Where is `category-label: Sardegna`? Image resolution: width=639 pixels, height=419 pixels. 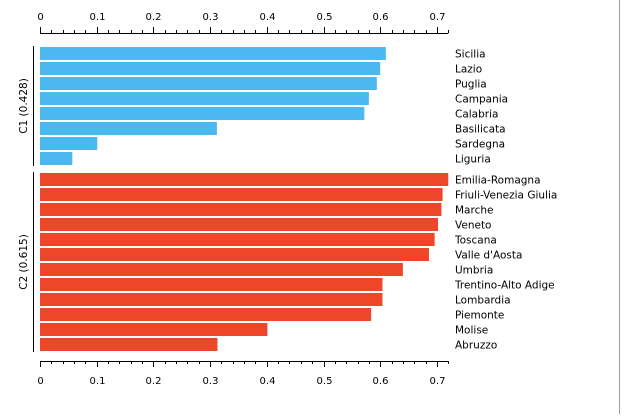
category-label: Sardegna is located at coordinates (480, 145).